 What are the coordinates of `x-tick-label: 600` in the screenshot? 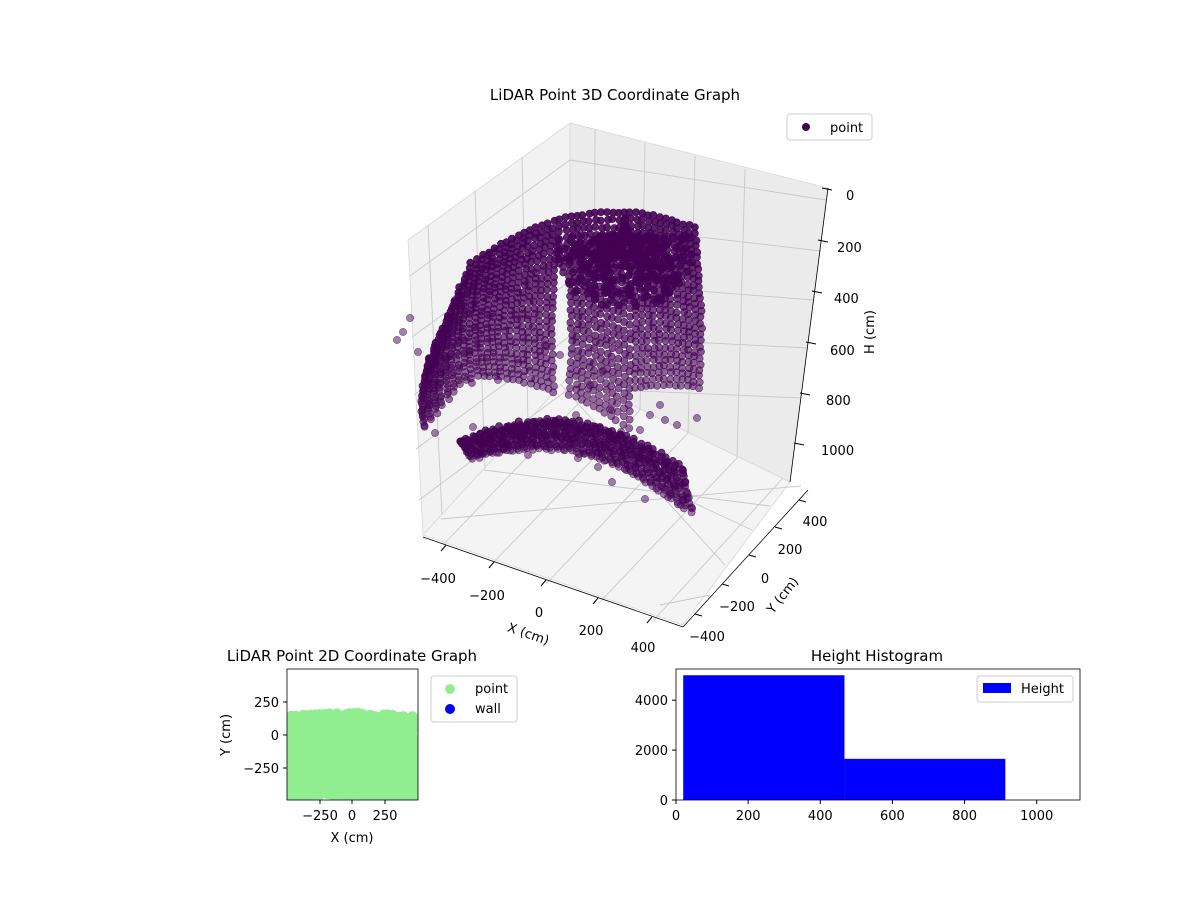 It's located at (892, 816).